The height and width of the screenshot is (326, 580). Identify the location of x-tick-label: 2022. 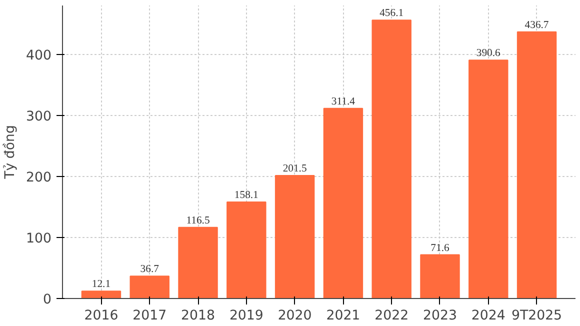
(391, 316).